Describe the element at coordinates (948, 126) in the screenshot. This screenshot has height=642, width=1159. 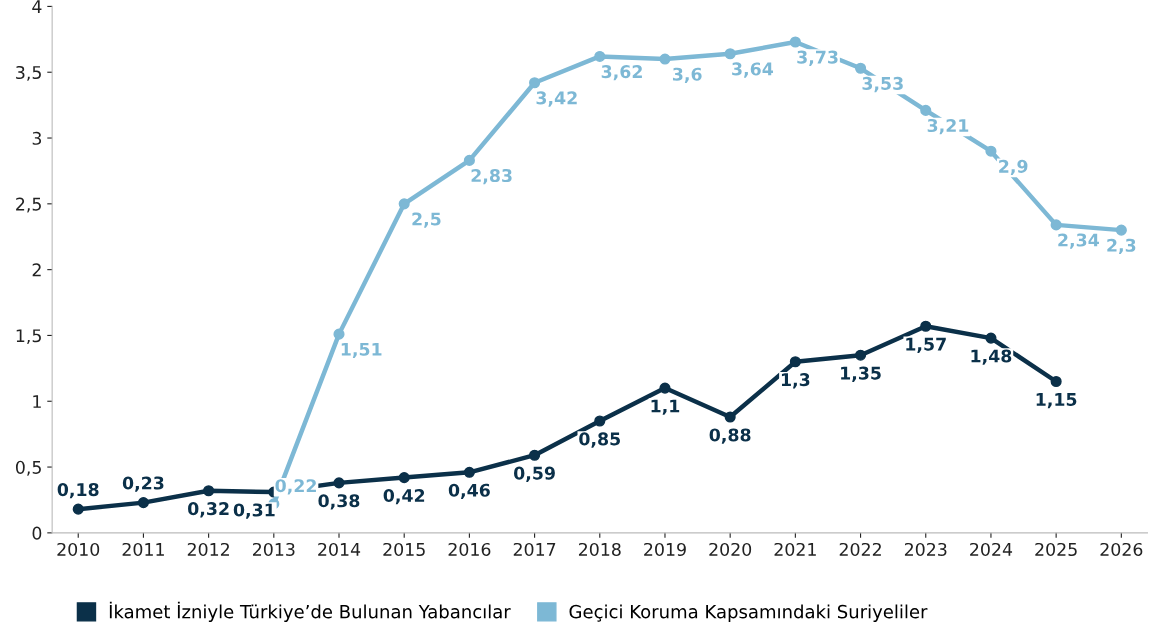
I see `data-label: 3,21` at that location.